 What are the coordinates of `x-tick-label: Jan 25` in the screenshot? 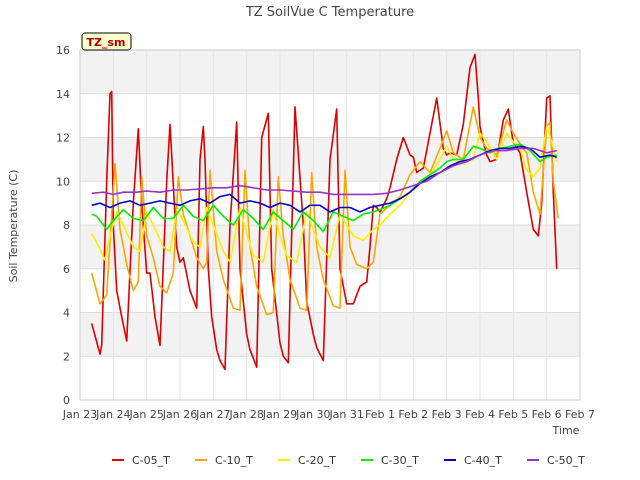 It's located at (145, 414).